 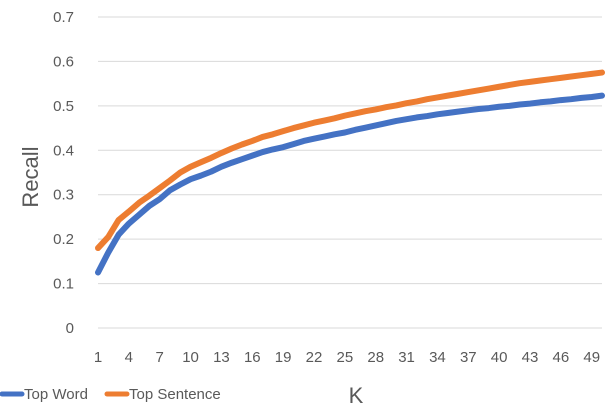 I want to click on x-tick-label: 34, so click(x=437, y=357).